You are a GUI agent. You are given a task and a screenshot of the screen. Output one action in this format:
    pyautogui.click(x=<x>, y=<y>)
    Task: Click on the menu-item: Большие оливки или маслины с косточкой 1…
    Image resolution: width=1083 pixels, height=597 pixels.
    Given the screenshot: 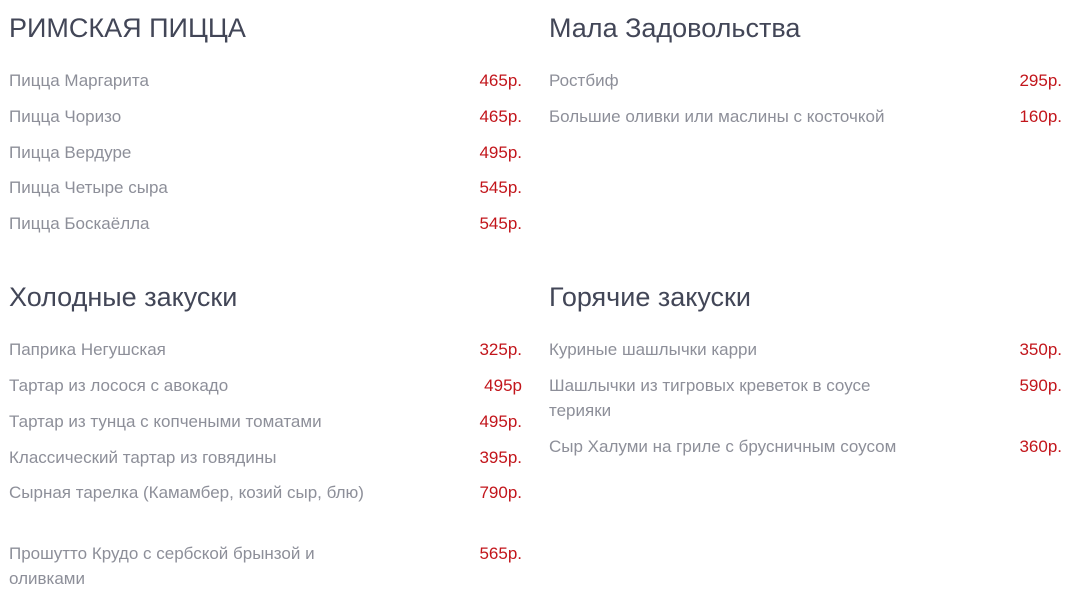 What is the action you would take?
    pyautogui.click(x=805, y=116)
    